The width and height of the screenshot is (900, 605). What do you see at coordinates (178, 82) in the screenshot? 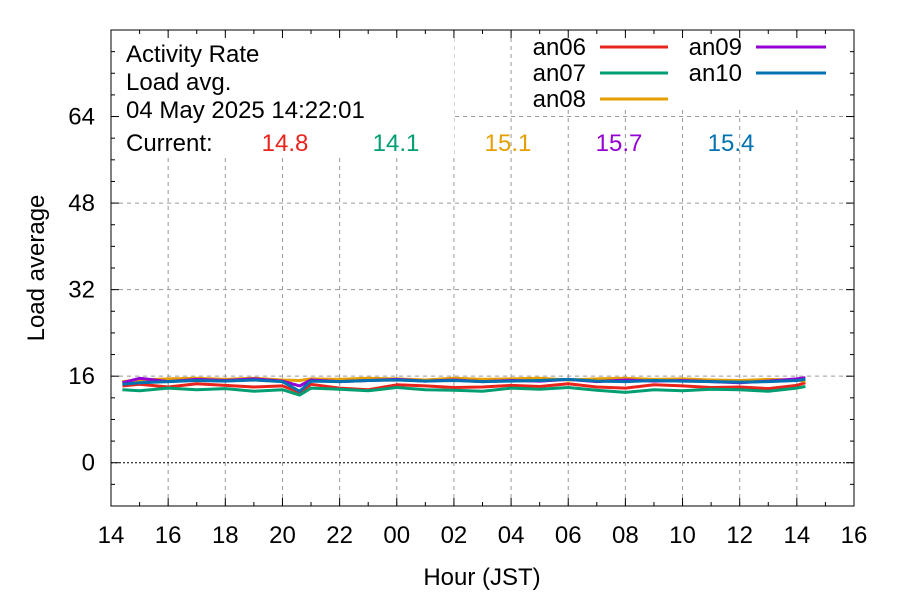
I see `title-line-2: Load avg.` at bounding box center [178, 82].